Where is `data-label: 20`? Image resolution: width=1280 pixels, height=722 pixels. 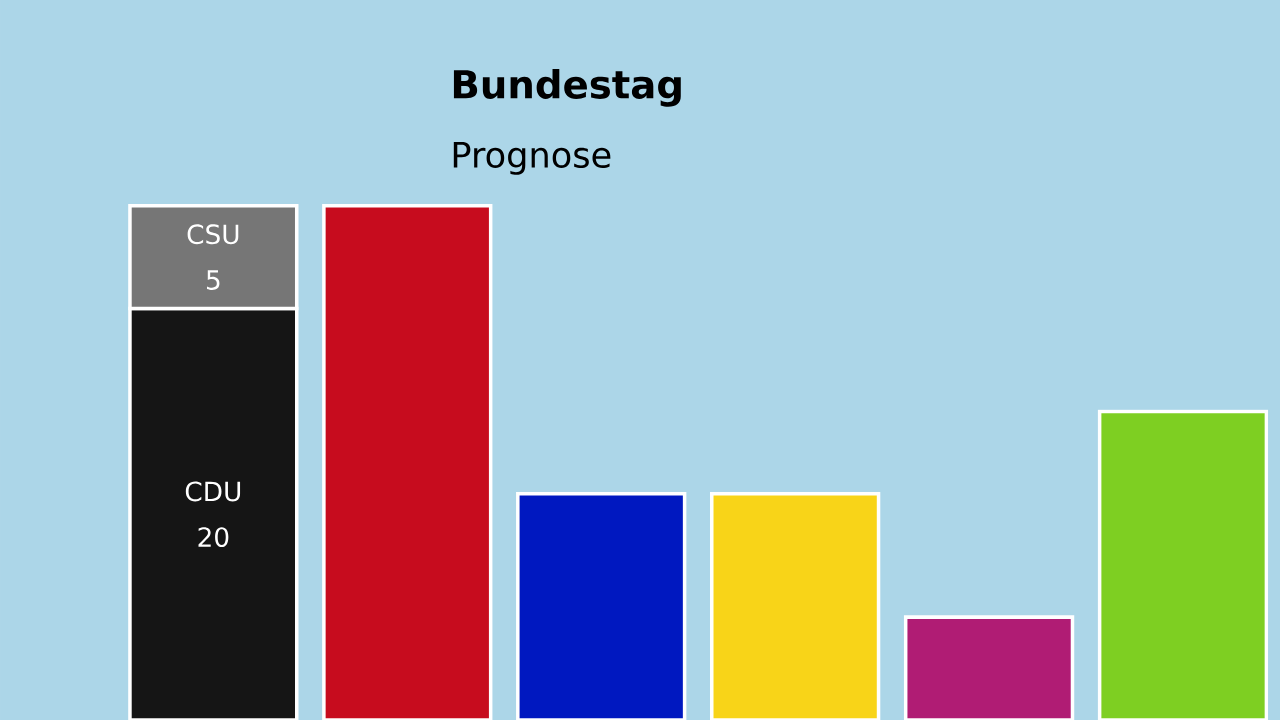
data-label: 20 is located at coordinates (213, 537).